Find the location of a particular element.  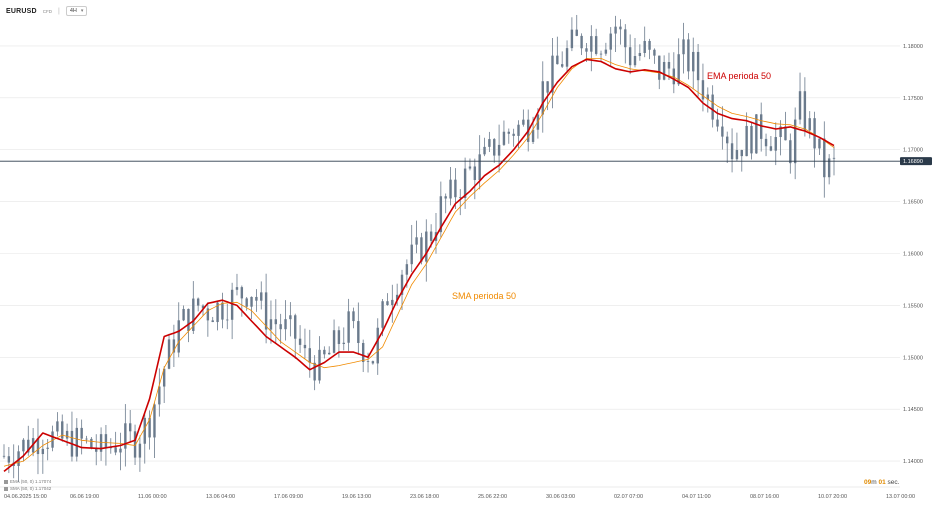

y-tick-label: 1.18000 is located at coordinates (913, 47).